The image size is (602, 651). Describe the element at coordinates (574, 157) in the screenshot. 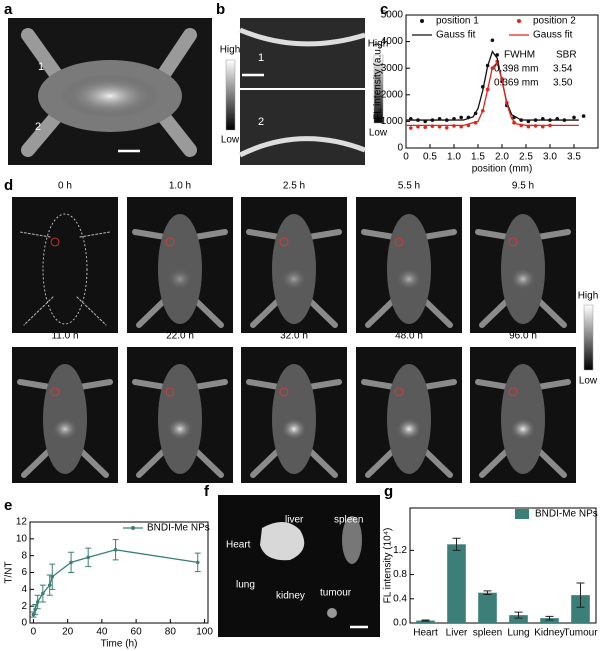

I see `x-tick-label: 3.5` at that location.